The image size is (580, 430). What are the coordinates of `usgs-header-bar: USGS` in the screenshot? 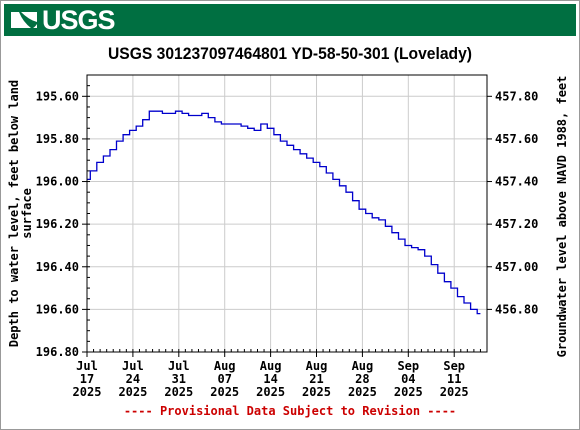 It's located at (290, 20).